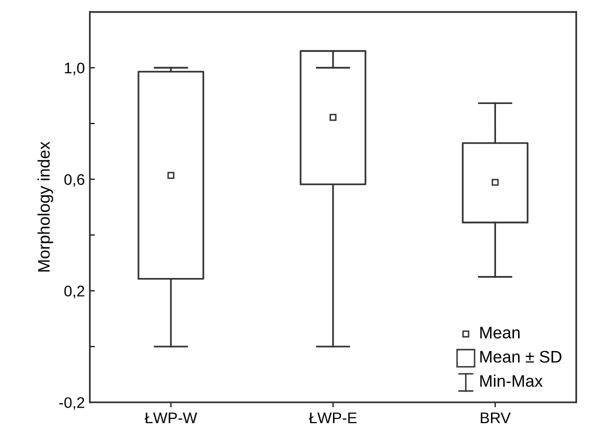 The width and height of the screenshot is (591, 428). What do you see at coordinates (500, 332) in the screenshot?
I see `annotation: Mean` at bounding box center [500, 332].